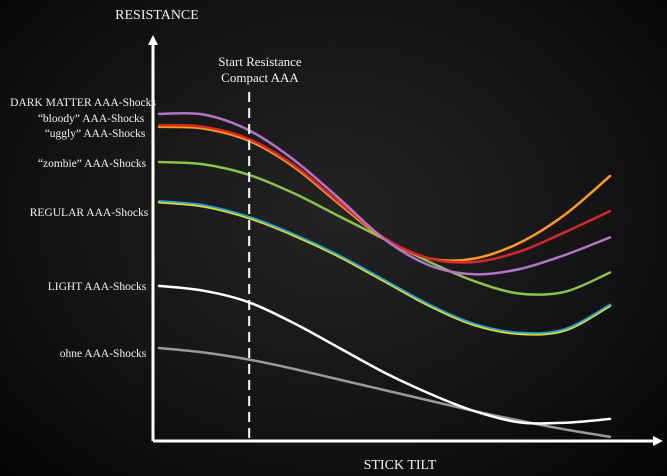 Image resolution: width=667 pixels, height=476 pixels. What do you see at coordinates (91, 119) in the screenshot?
I see `legend-entry-bloody: “bloody” AAA-Shocks` at bounding box center [91, 119].